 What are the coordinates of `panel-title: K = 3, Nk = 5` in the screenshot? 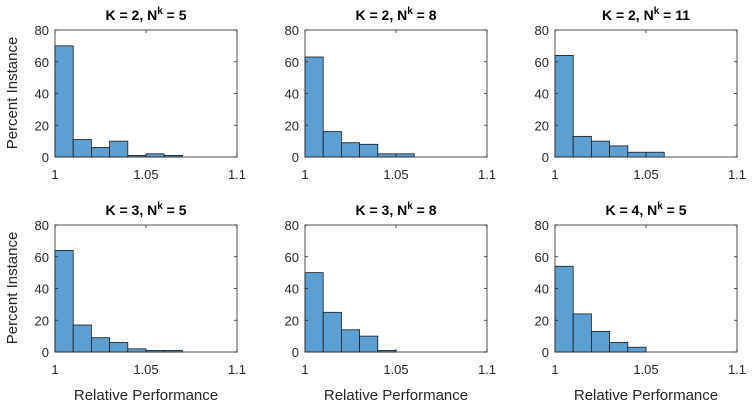 It's located at (145, 209).